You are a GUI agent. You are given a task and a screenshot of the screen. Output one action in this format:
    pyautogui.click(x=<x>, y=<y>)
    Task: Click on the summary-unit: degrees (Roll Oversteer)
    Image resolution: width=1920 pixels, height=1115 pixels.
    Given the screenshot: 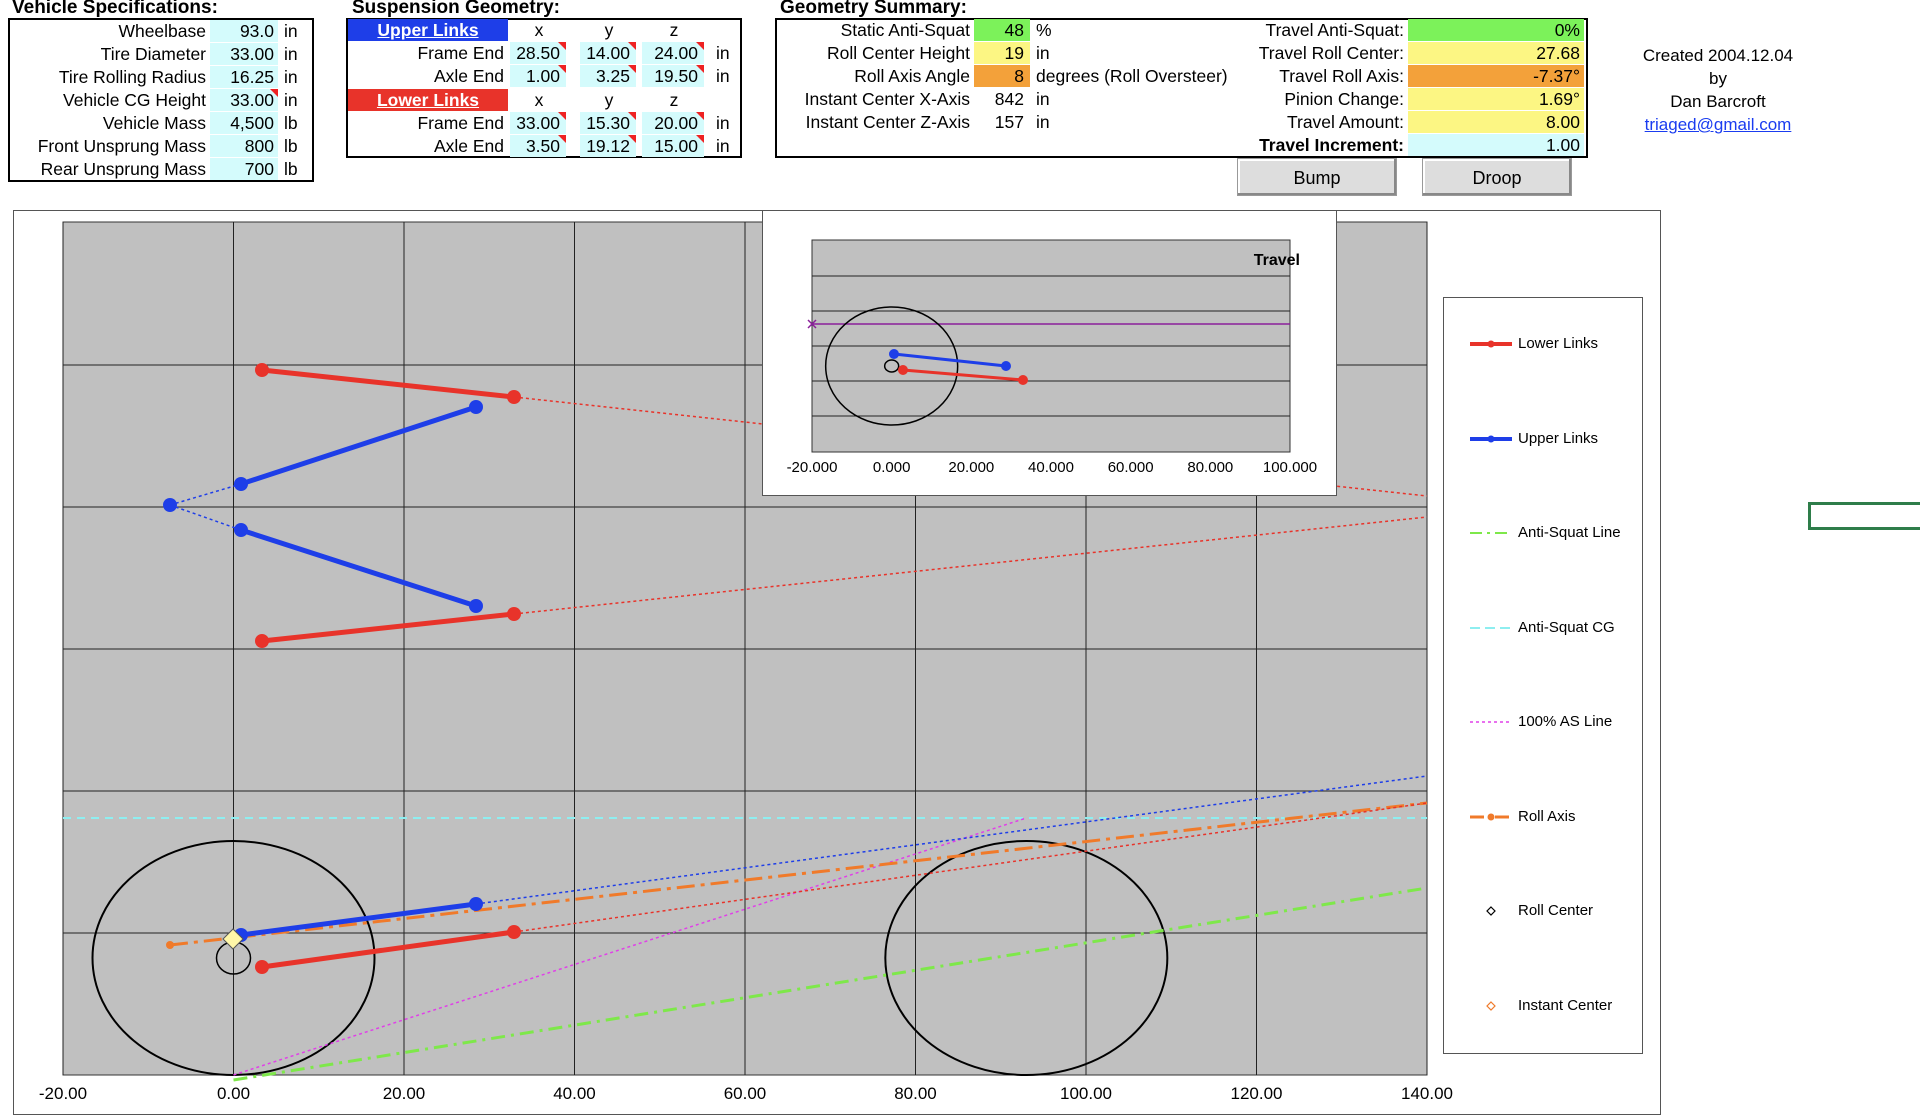 What is the action you would take?
    pyautogui.click(x=1132, y=76)
    